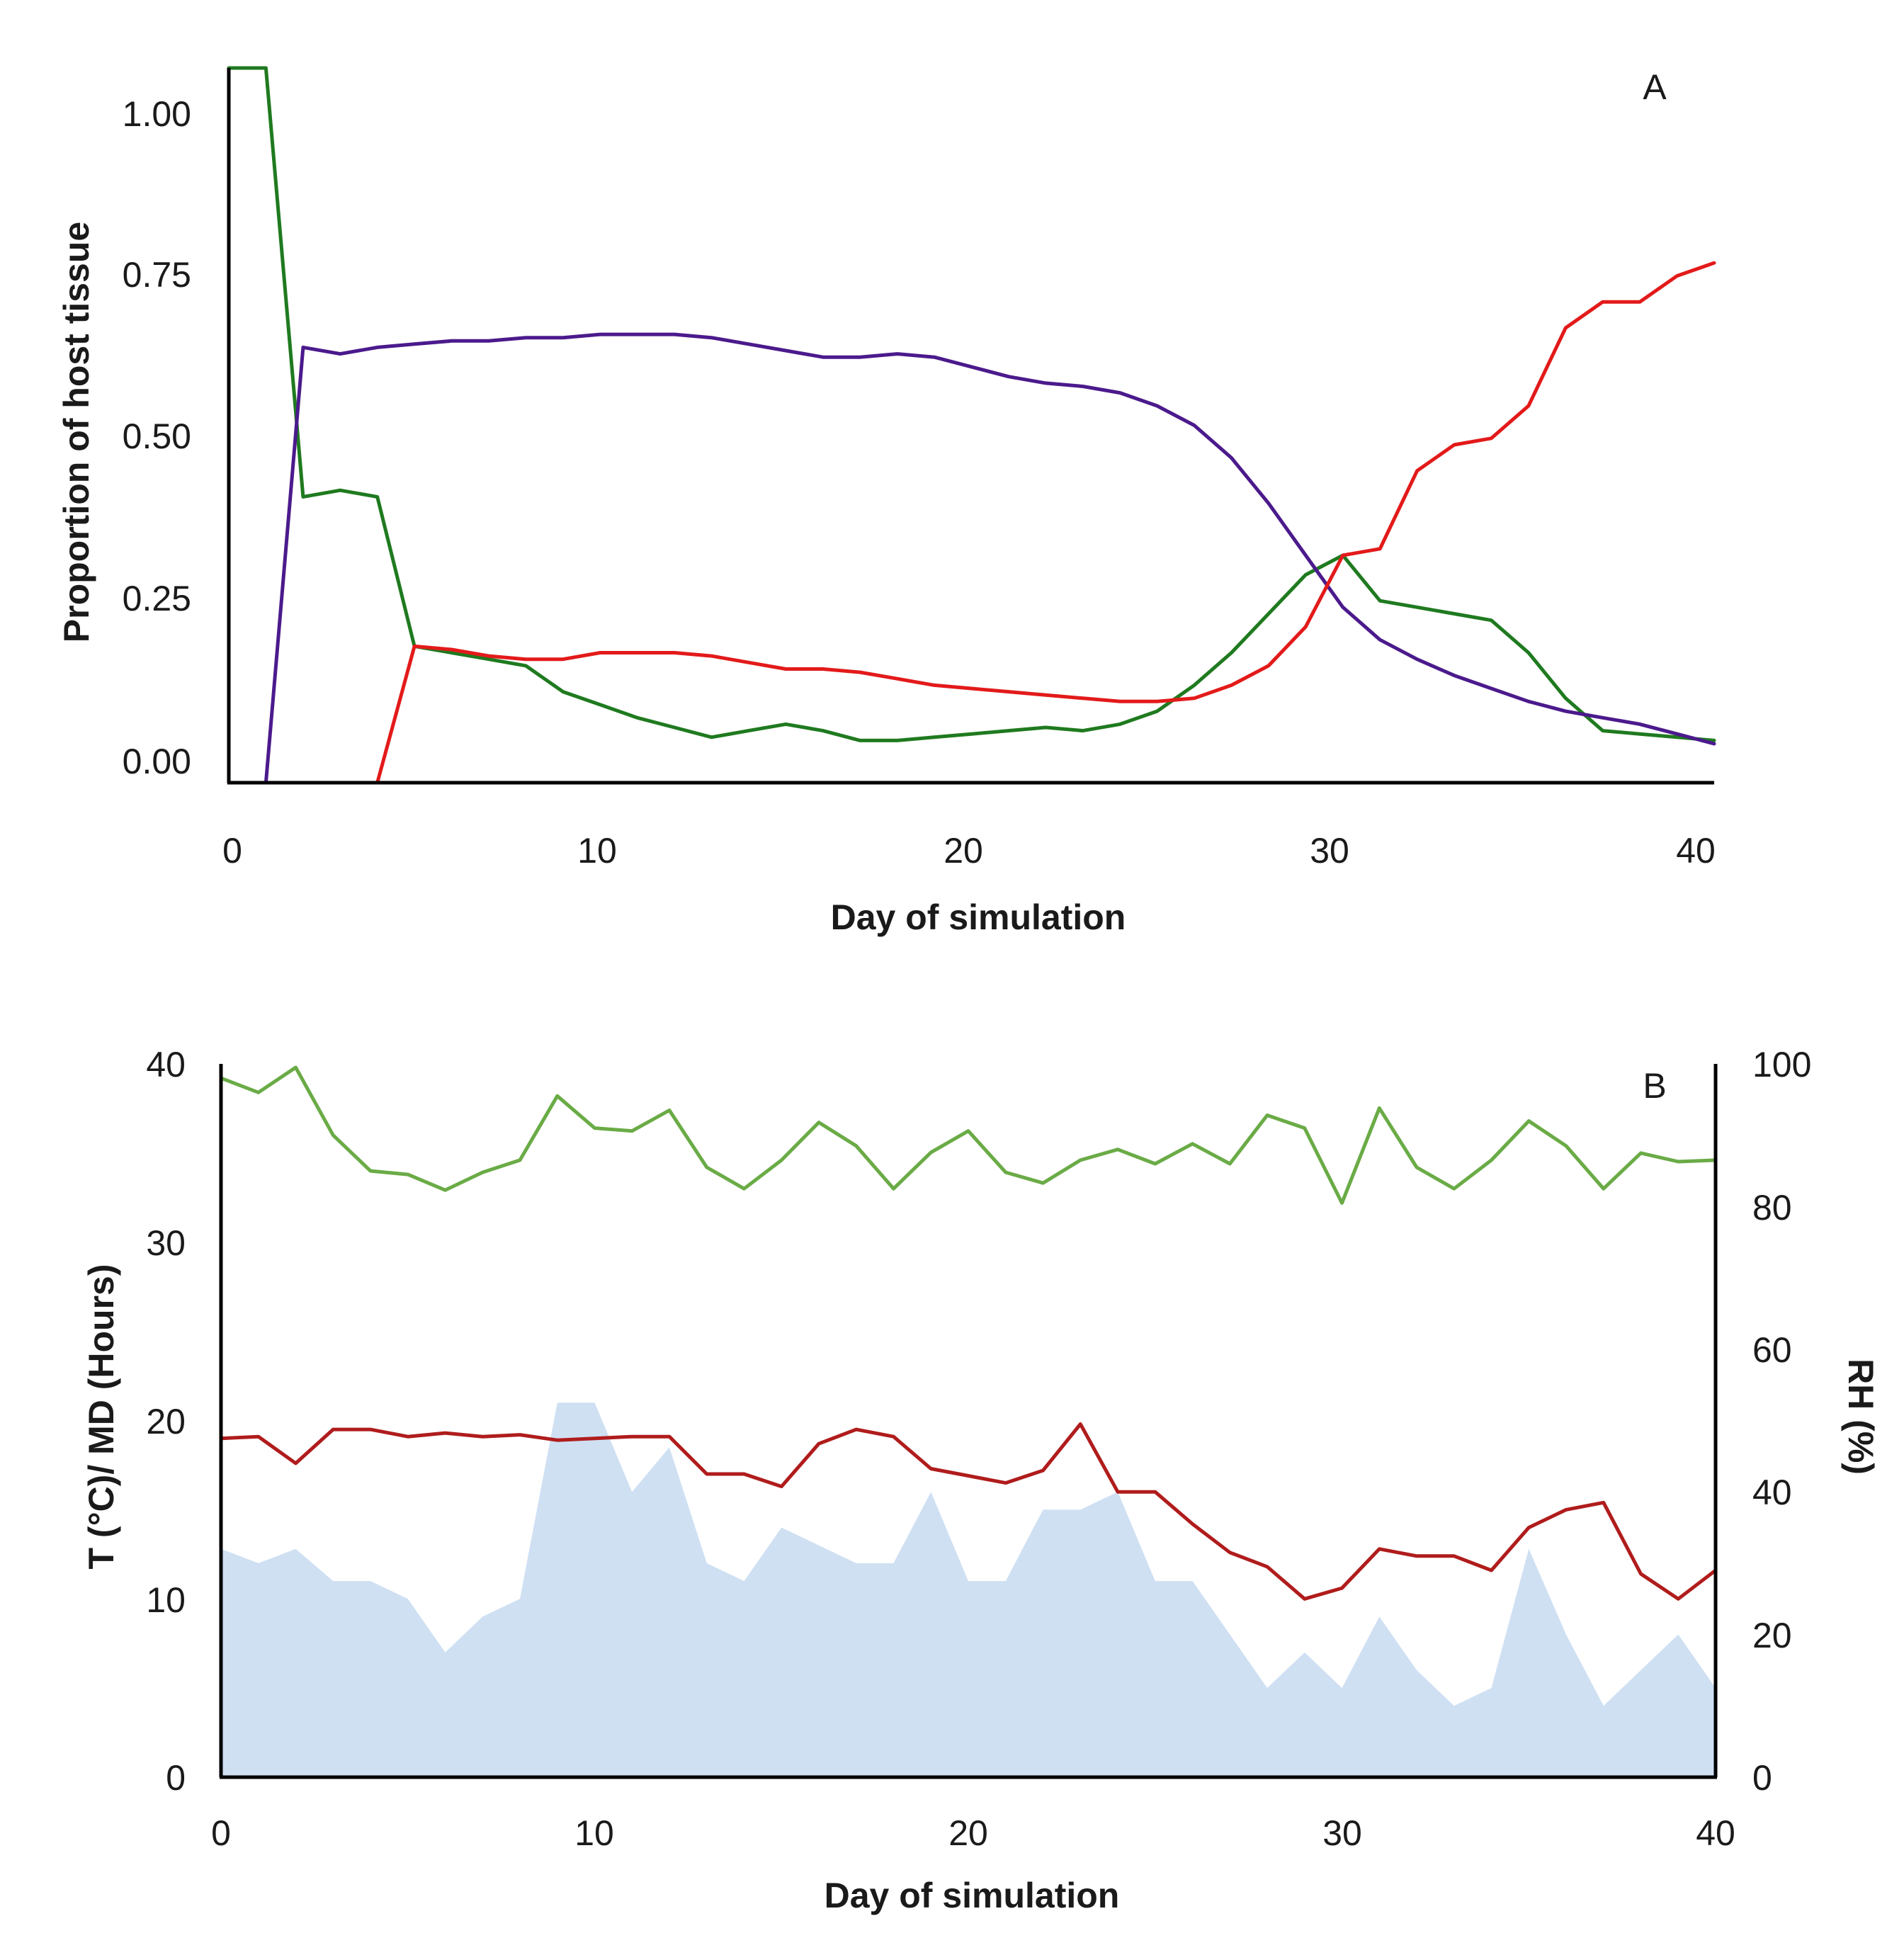  I want to click on panel-b-right-y-axis-title: RH (%), so click(1861, 1417).